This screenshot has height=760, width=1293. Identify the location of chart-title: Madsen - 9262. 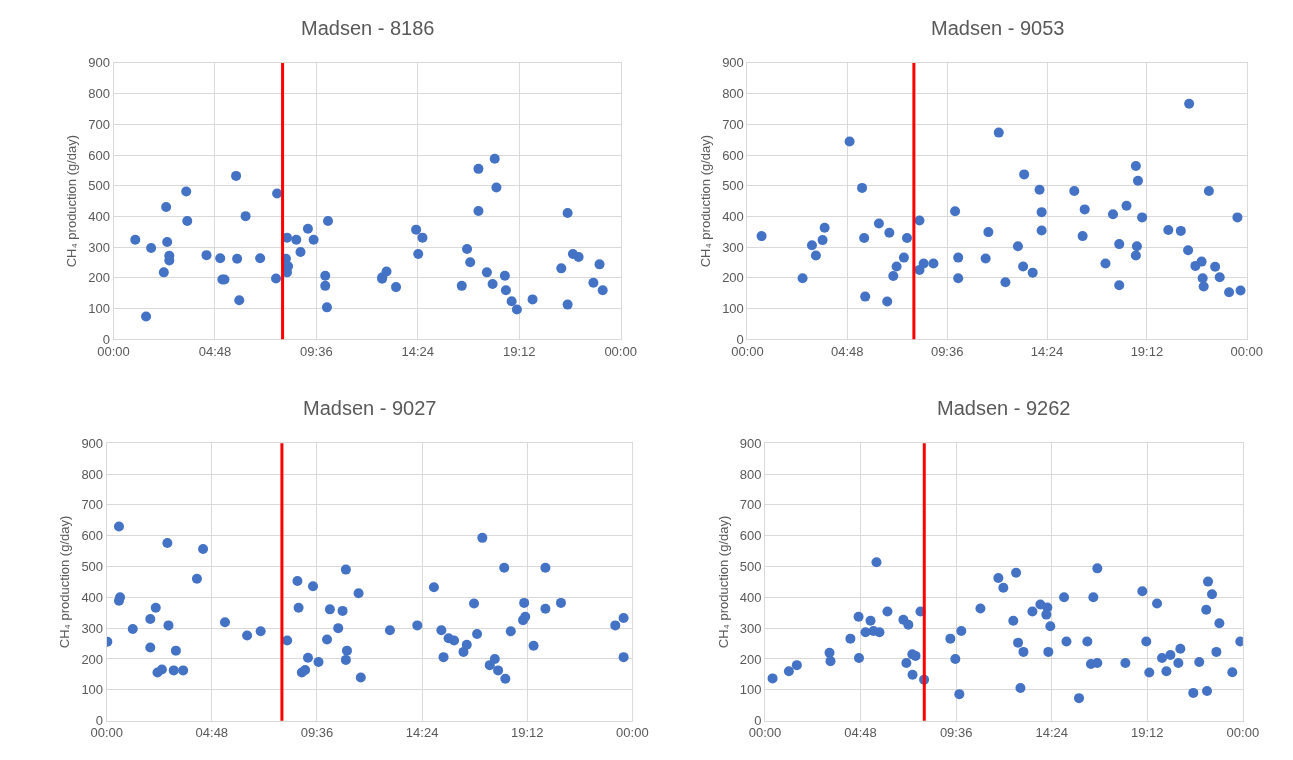
(1004, 408).